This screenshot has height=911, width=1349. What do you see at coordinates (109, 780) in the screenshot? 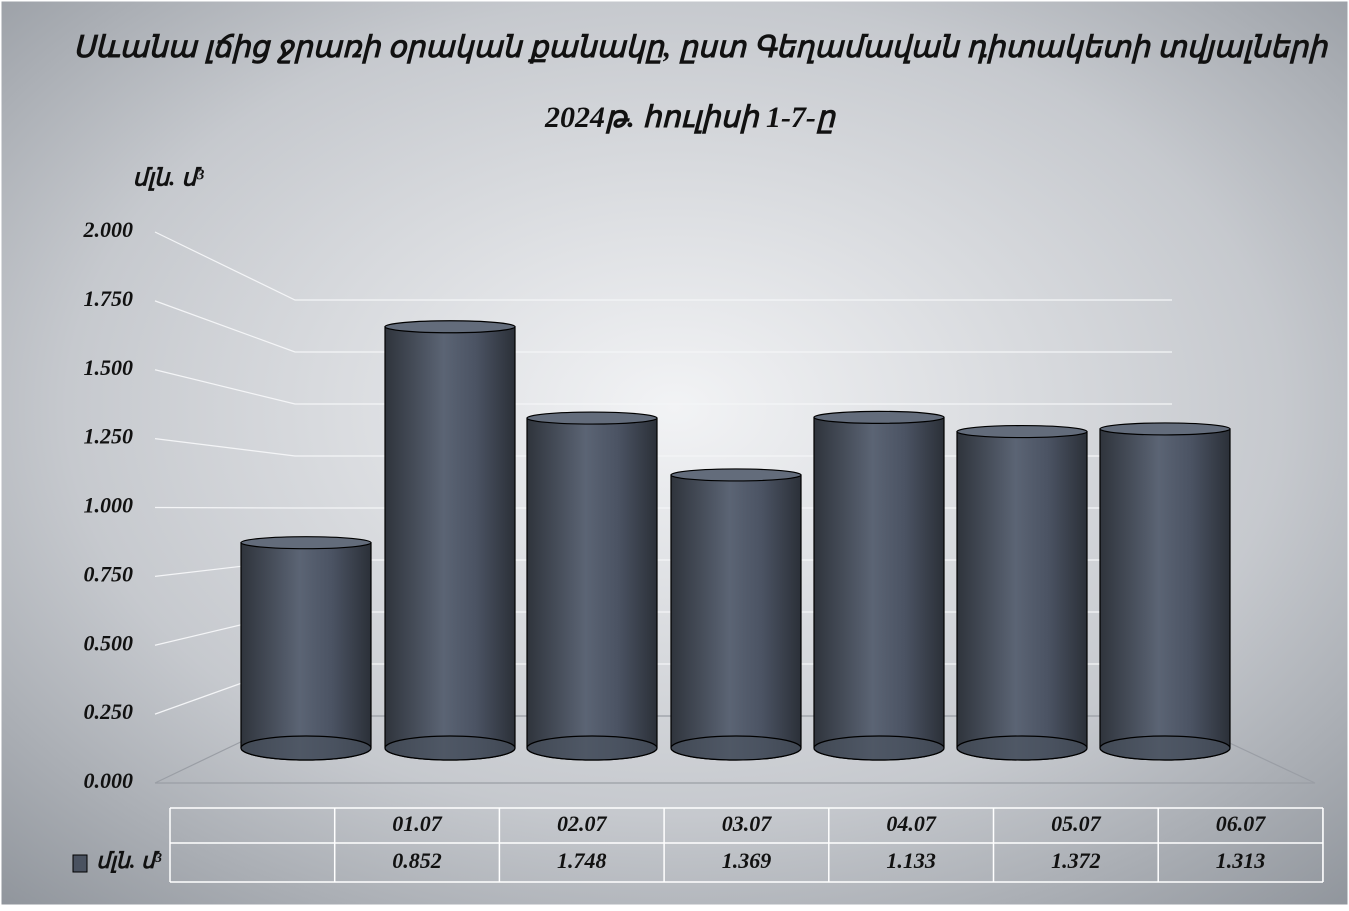
I see `y-tick-label: 0.000` at bounding box center [109, 780].